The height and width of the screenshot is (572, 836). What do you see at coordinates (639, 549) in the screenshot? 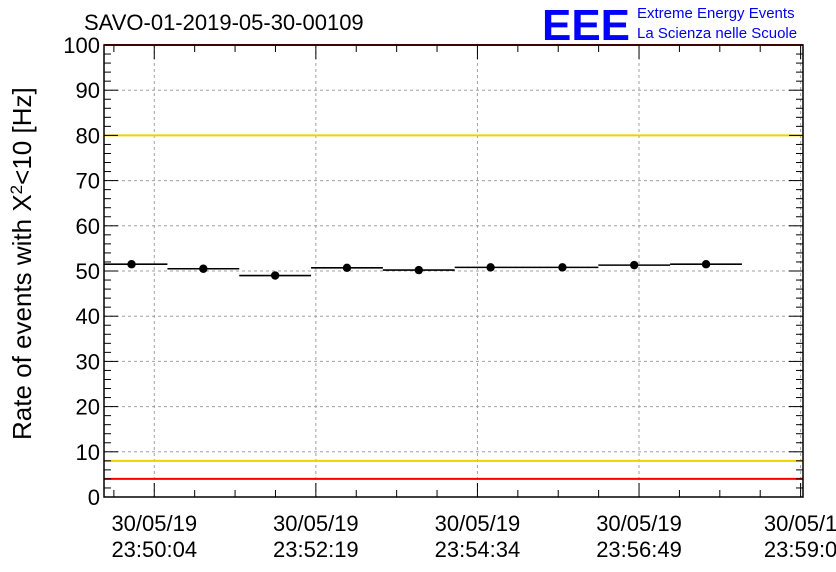
I see `x-tick-label-time: 23:56:49` at bounding box center [639, 549].